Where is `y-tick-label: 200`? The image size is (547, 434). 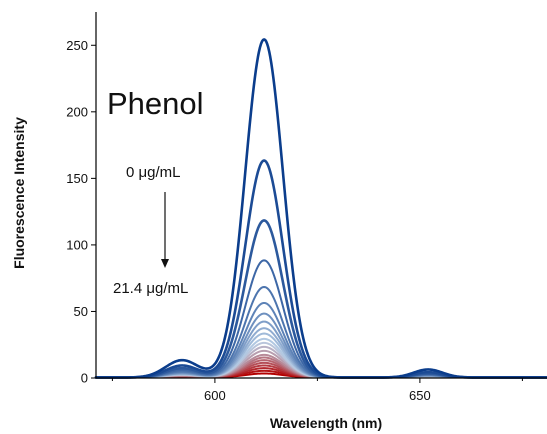
y-tick-label: 200 is located at coordinates (77, 111).